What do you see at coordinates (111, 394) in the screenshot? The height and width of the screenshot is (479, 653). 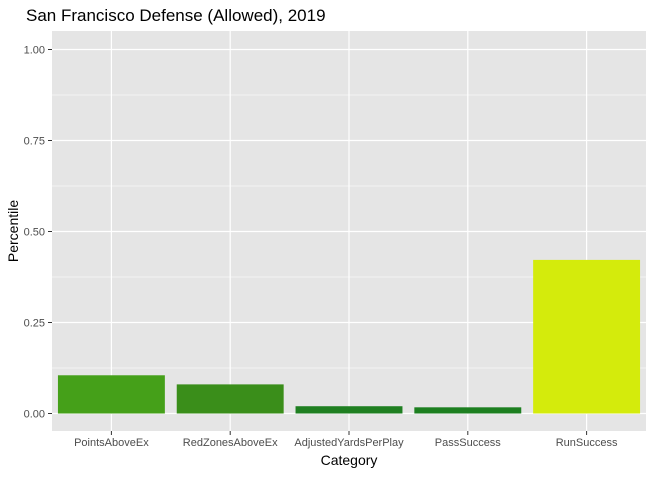 I see `bar-PointsAboveEx` at bounding box center [111, 394].